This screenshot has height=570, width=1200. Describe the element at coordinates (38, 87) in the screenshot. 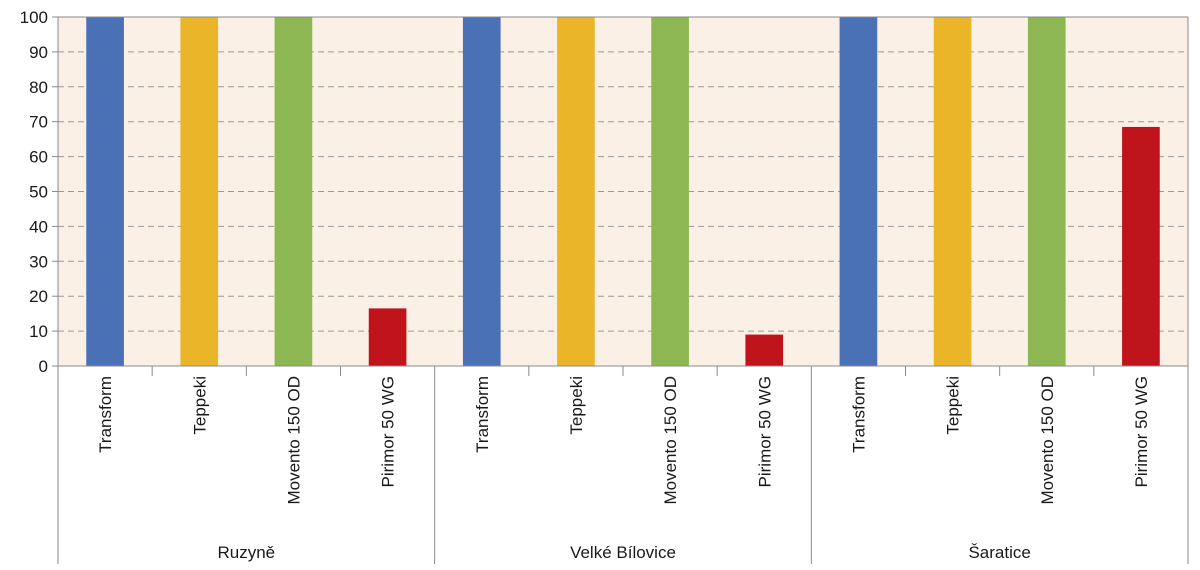

I see `y-tick-label: 80` at that location.